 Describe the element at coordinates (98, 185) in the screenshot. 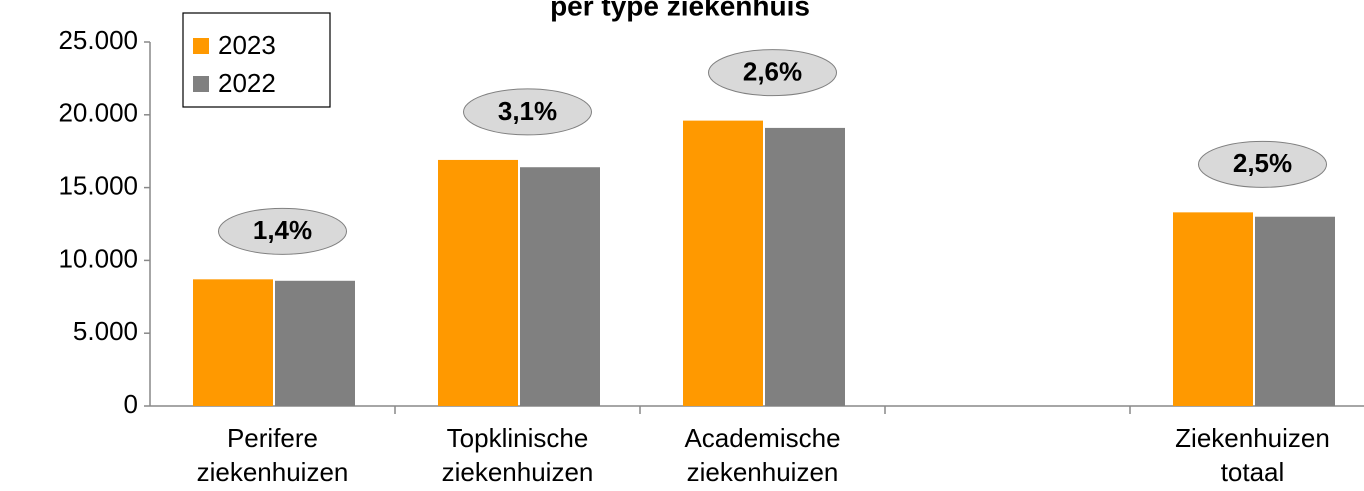

I see `y-tick-label: 15.000` at that location.